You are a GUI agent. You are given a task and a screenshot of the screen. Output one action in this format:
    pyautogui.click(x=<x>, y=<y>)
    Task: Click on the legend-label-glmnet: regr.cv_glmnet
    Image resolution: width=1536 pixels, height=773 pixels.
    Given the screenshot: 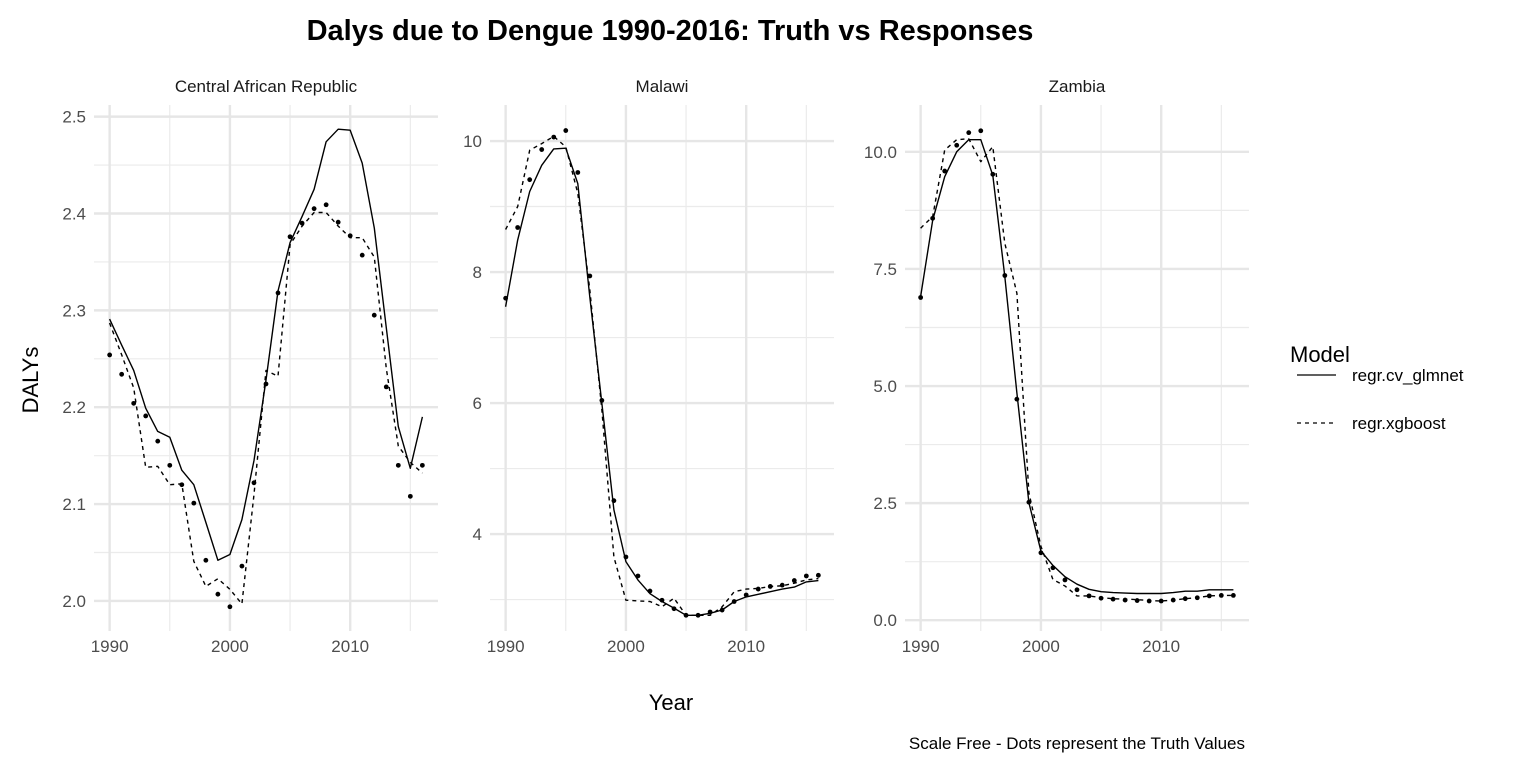 What is the action you would take?
    pyautogui.click(x=1408, y=375)
    